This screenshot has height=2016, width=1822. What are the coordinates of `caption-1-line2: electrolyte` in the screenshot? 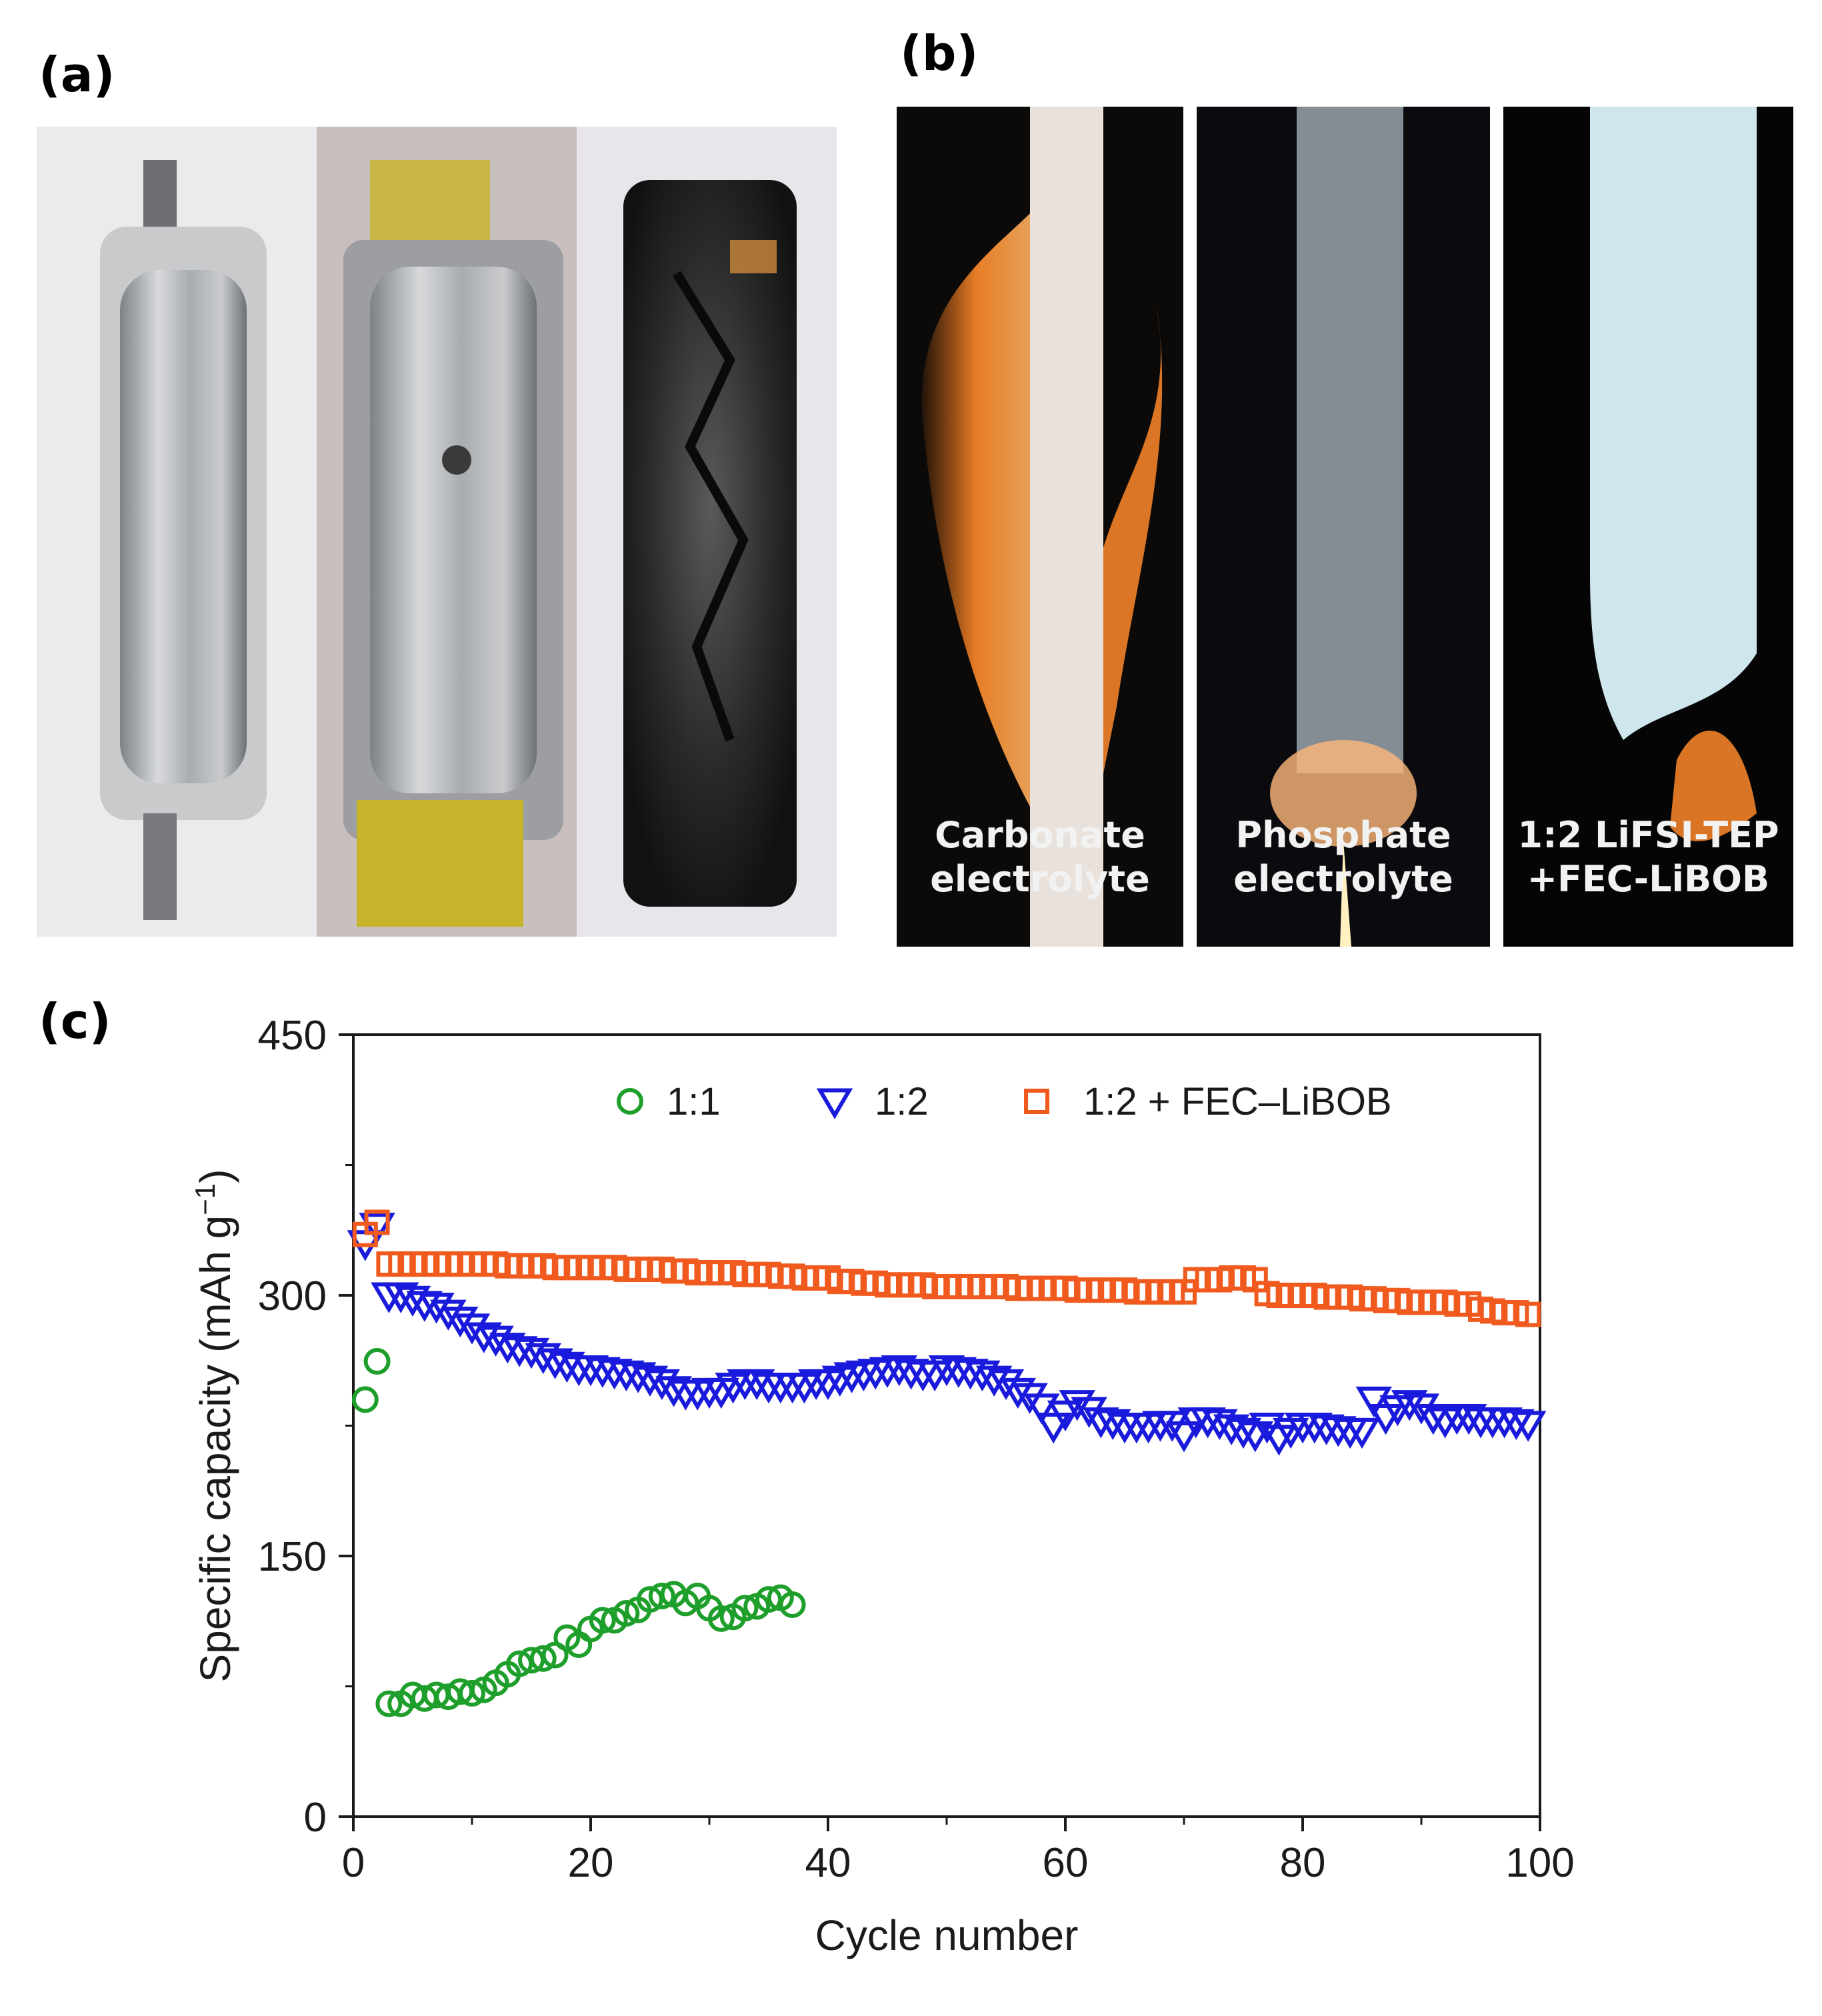 It's located at (1040, 879).